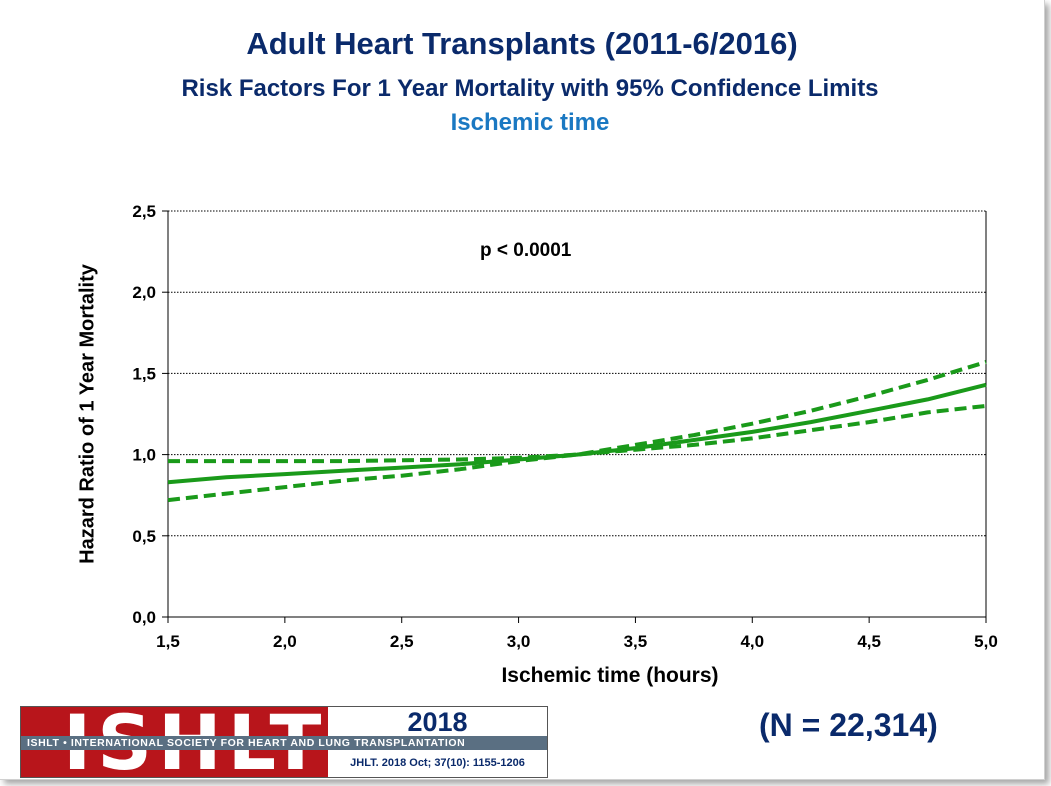 Image resolution: width=1051 pixels, height=786 pixels. What do you see at coordinates (144, 536) in the screenshot?
I see `y-tick-label: 0,5` at bounding box center [144, 536].